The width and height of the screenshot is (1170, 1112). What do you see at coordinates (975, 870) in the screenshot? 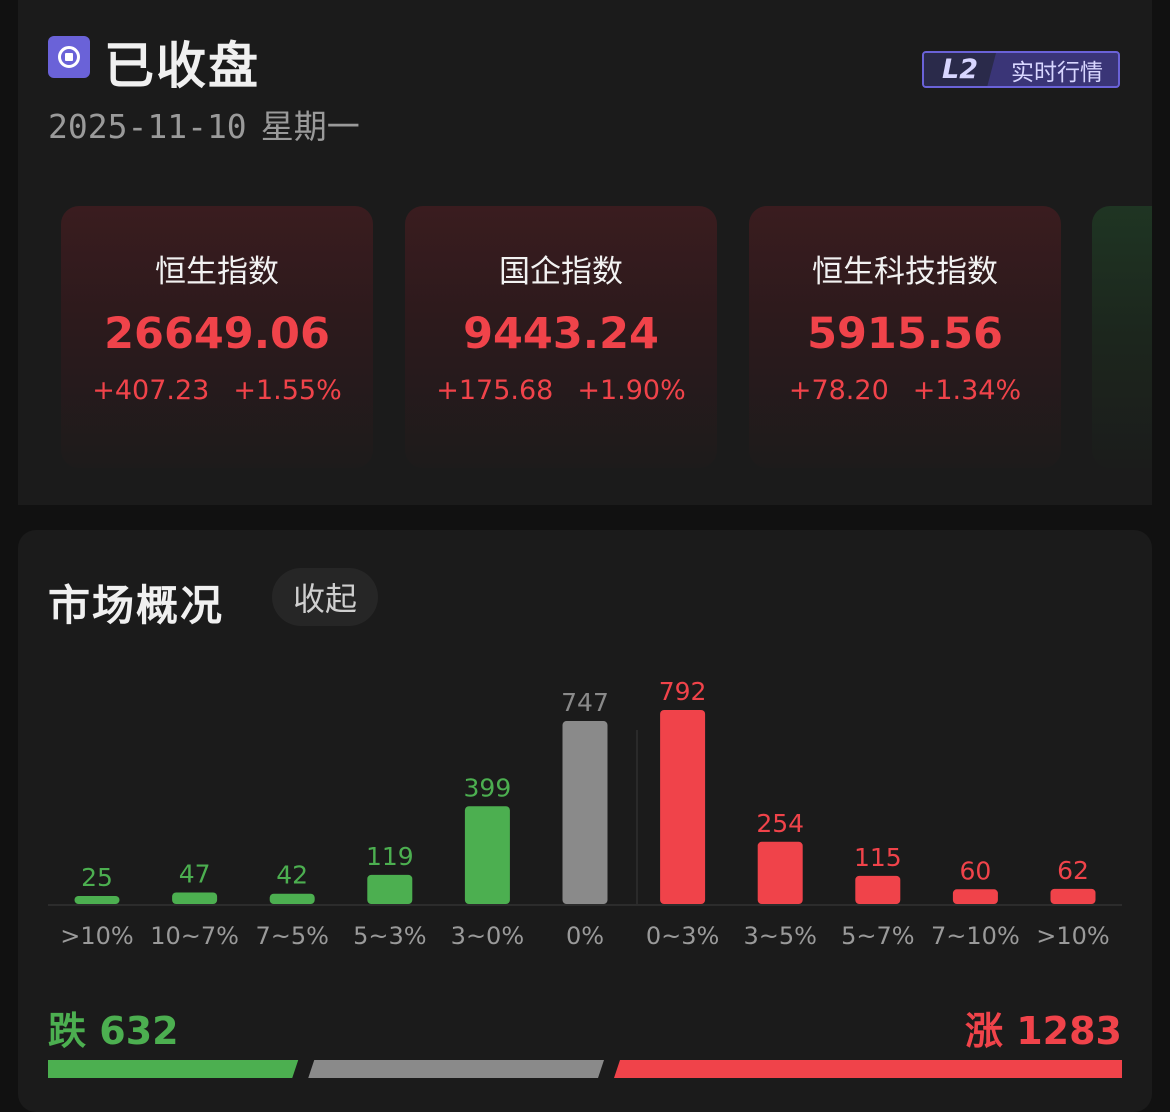
I see `bar-value-label: 60` at bounding box center [975, 870].